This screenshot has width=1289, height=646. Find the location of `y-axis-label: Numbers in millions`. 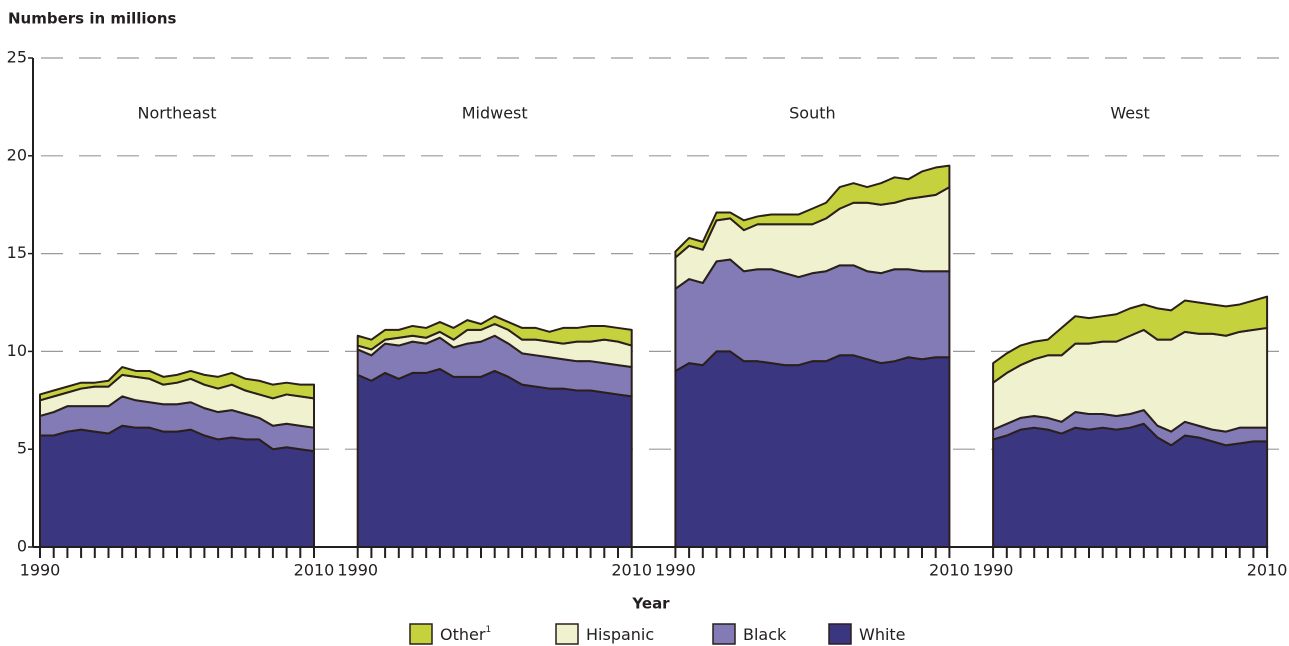

y-axis-label: Numbers in millions is located at coordinates (92, 19).